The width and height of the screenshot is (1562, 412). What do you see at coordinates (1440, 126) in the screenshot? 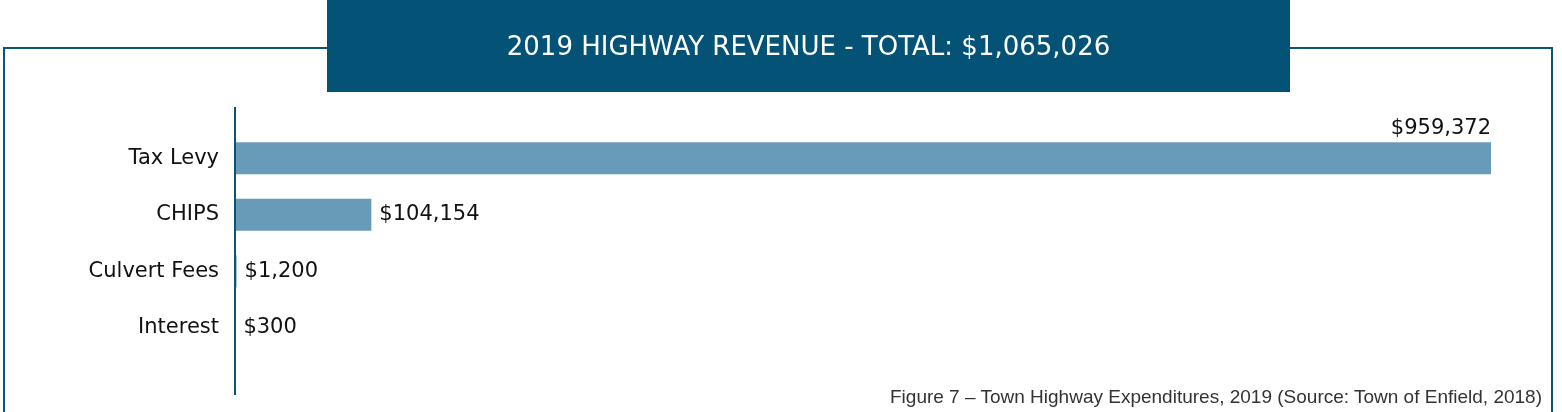
I see `data-label: $959,372` at bounding box center [1440, 126].